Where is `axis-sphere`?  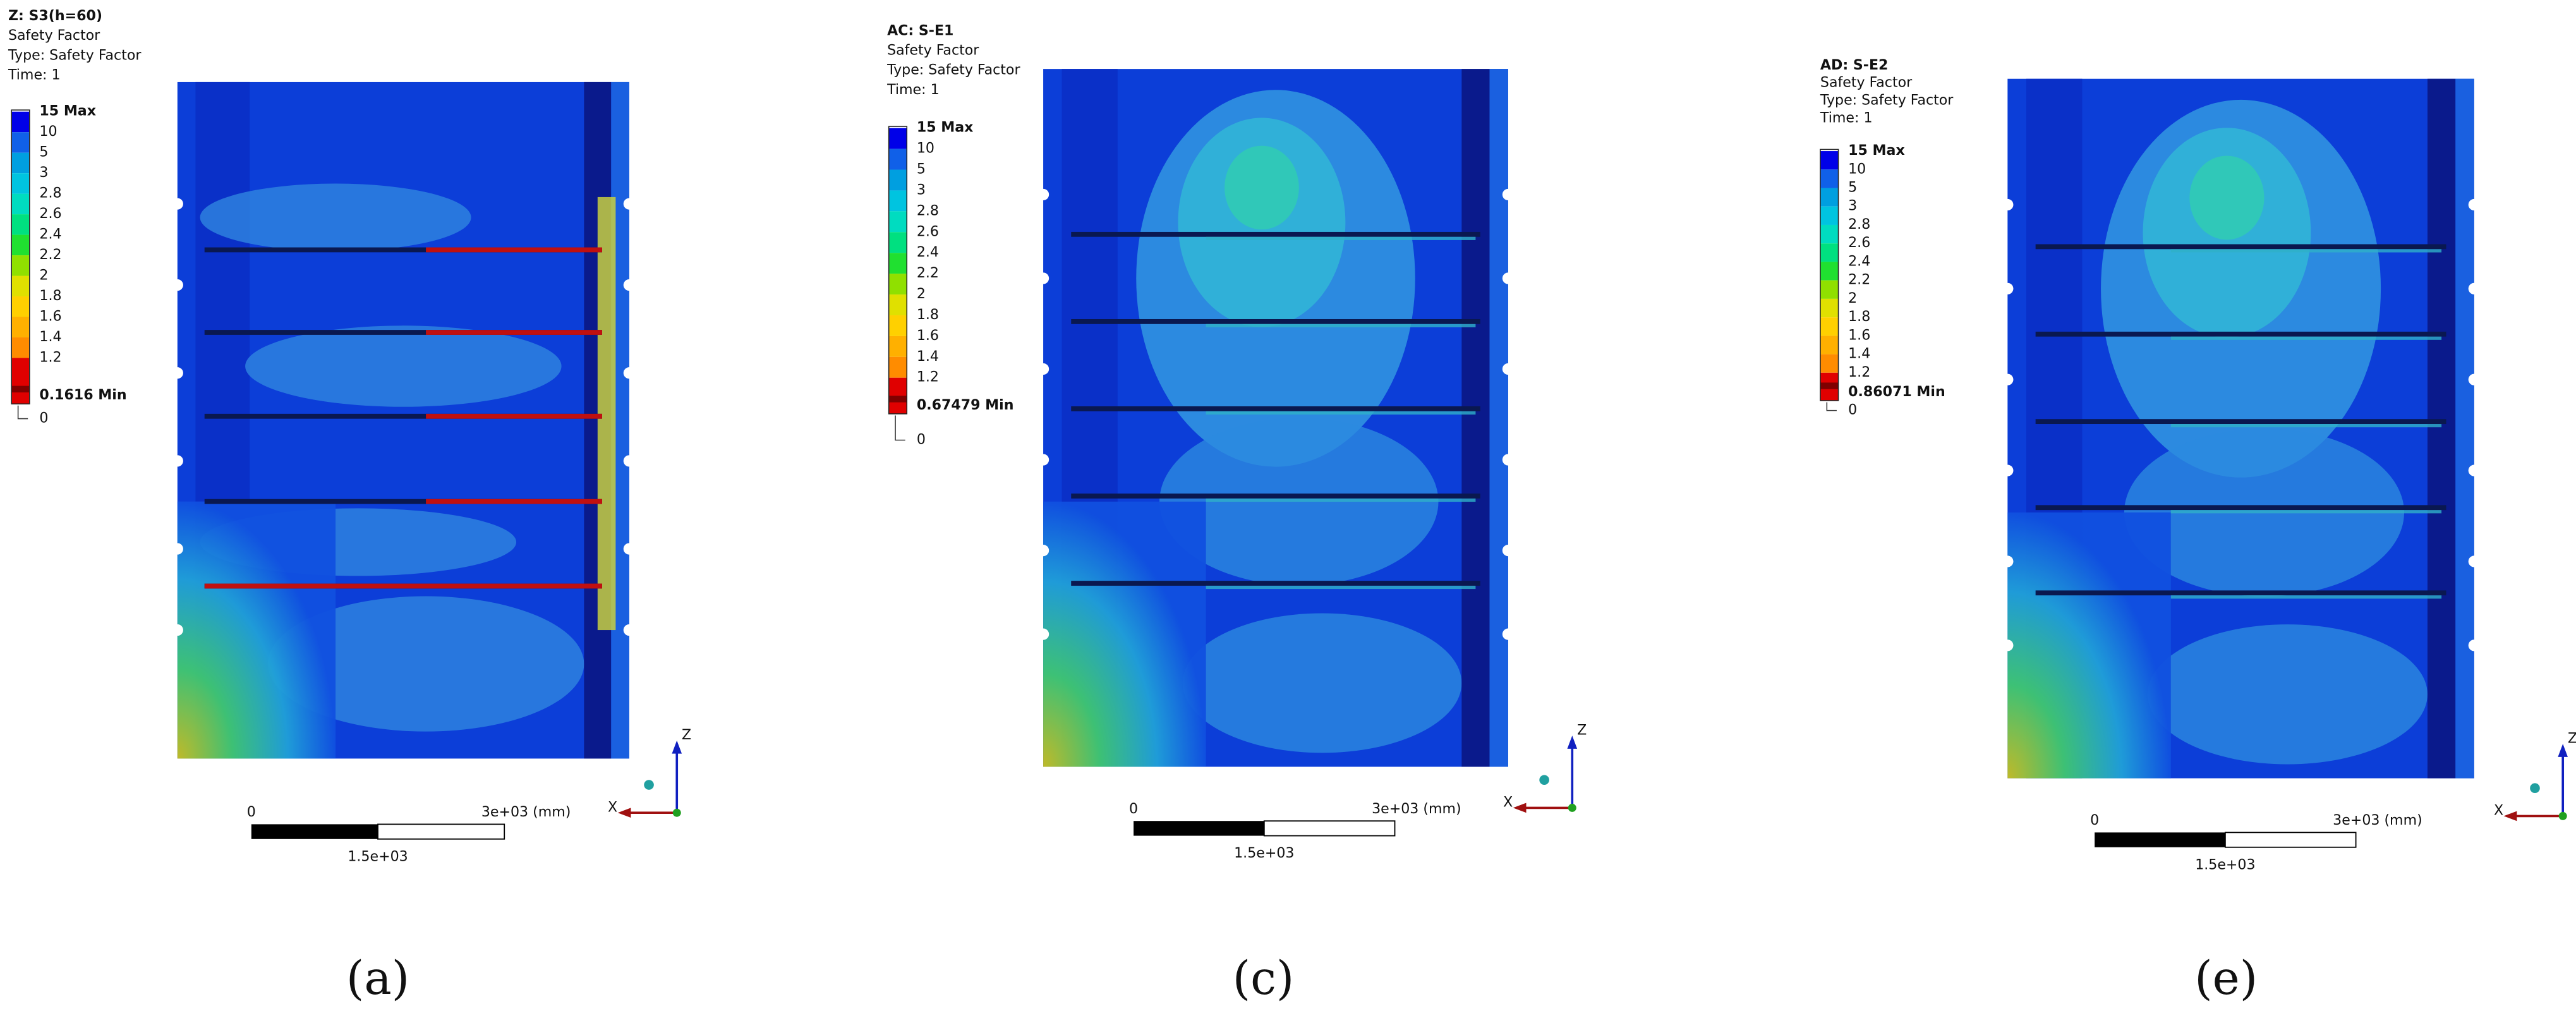
axis-sphere is located at coordinates (649, 785).